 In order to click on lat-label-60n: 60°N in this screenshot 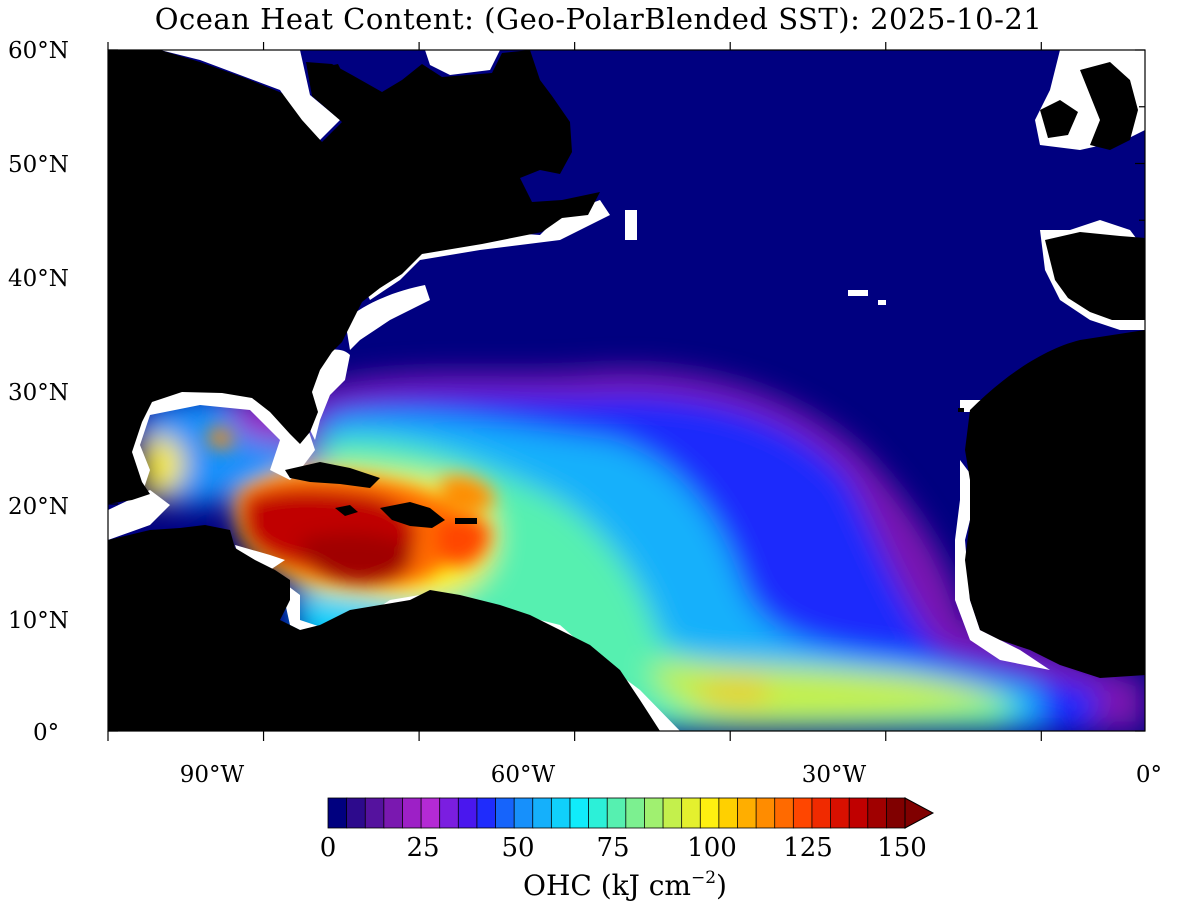, I will do `click(38, 51)`.